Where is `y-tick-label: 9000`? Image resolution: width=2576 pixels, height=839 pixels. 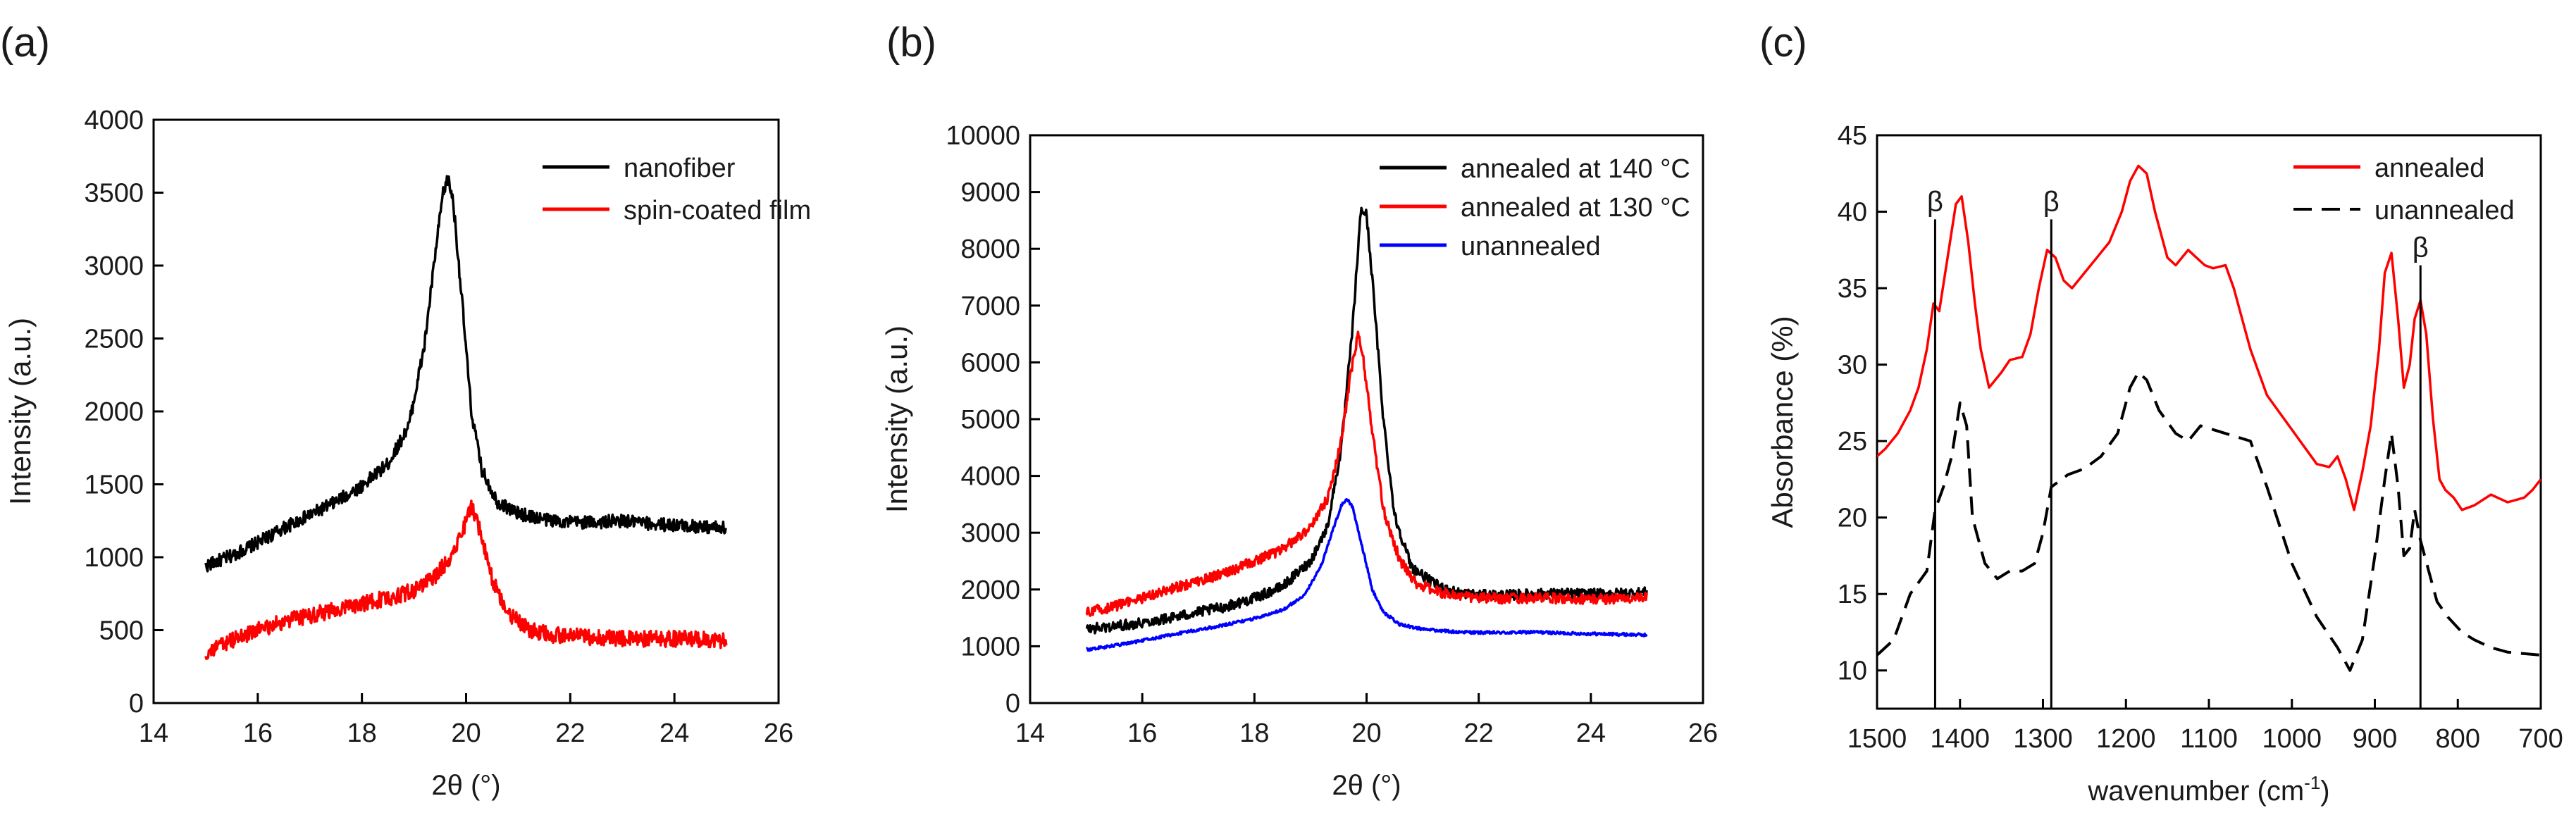
y-tick-label: 9000 is located at coordinates (990, 193).